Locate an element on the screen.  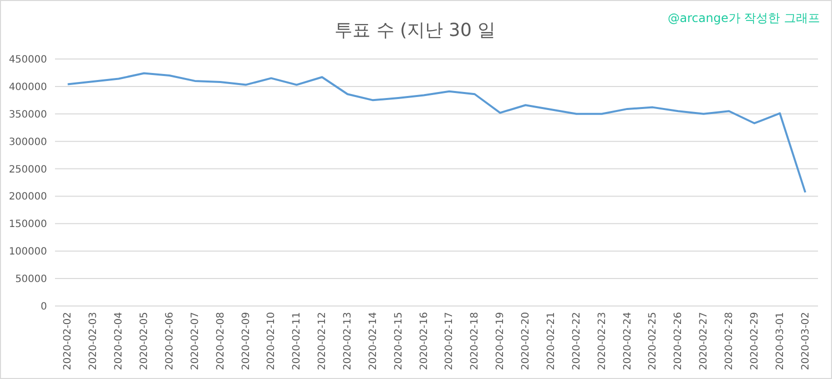
x-tick-label: 2020-02-02 is located at coordinates (68, 341).